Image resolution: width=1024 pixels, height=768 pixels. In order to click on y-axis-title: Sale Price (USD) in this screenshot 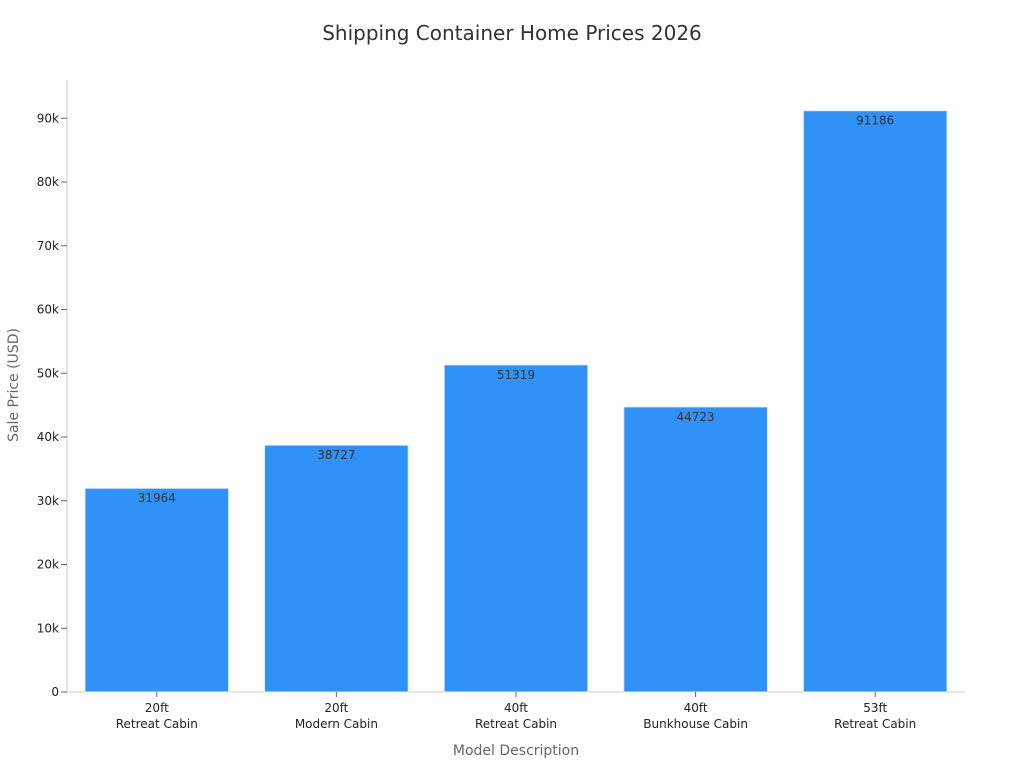, I will do `click(14, 385)`.